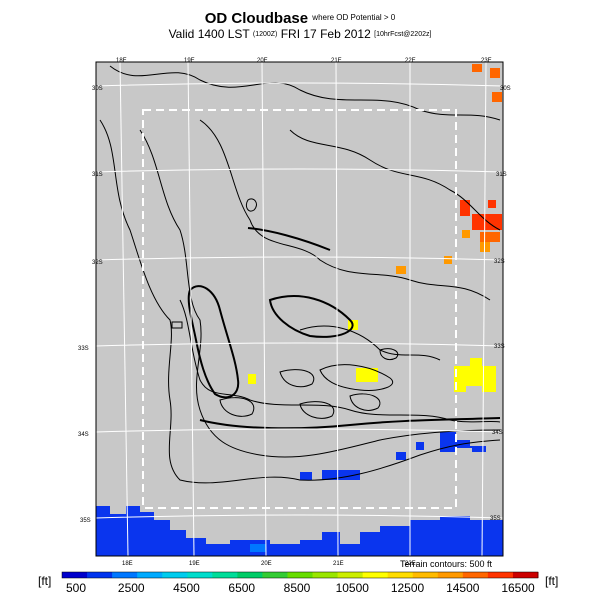 The width and height of the screenshot is (600, 600). Describe the element at coordinates (44, 581) in the screenshot. I see `colorbar-unit-left: [ft]` at that location.